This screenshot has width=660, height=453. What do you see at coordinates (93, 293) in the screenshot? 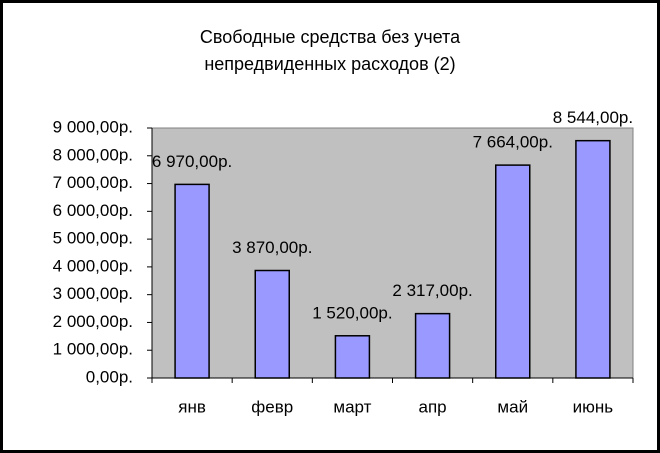
I see `y-tick-label: 3 000,00р.` at bounding box center [93, 293].